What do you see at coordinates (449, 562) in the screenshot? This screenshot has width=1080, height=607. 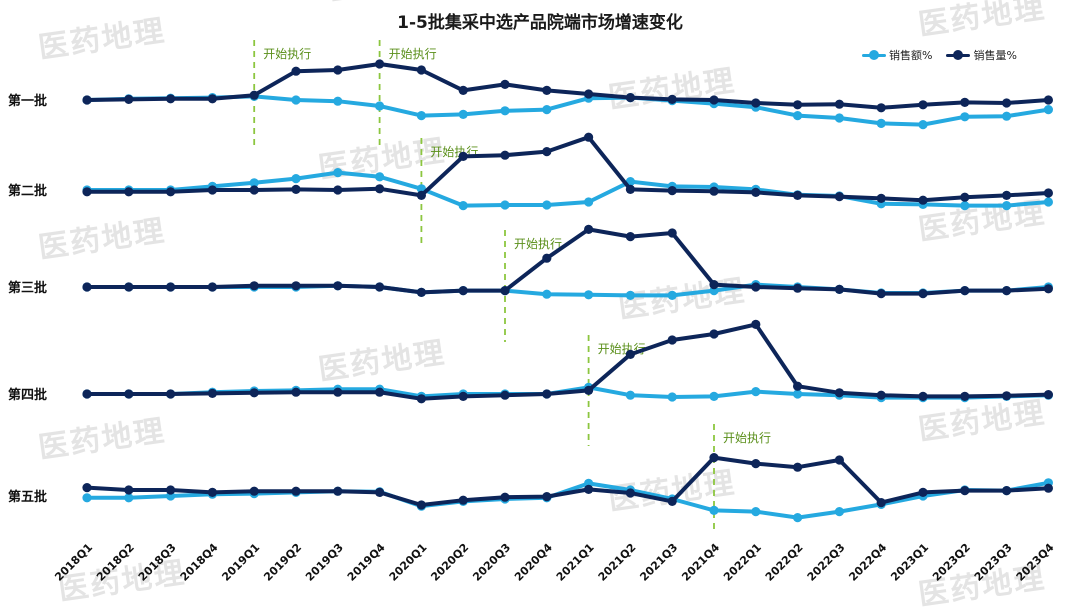 I see `x-tick-label: 2020Q2` at bounding box center [449, 562].